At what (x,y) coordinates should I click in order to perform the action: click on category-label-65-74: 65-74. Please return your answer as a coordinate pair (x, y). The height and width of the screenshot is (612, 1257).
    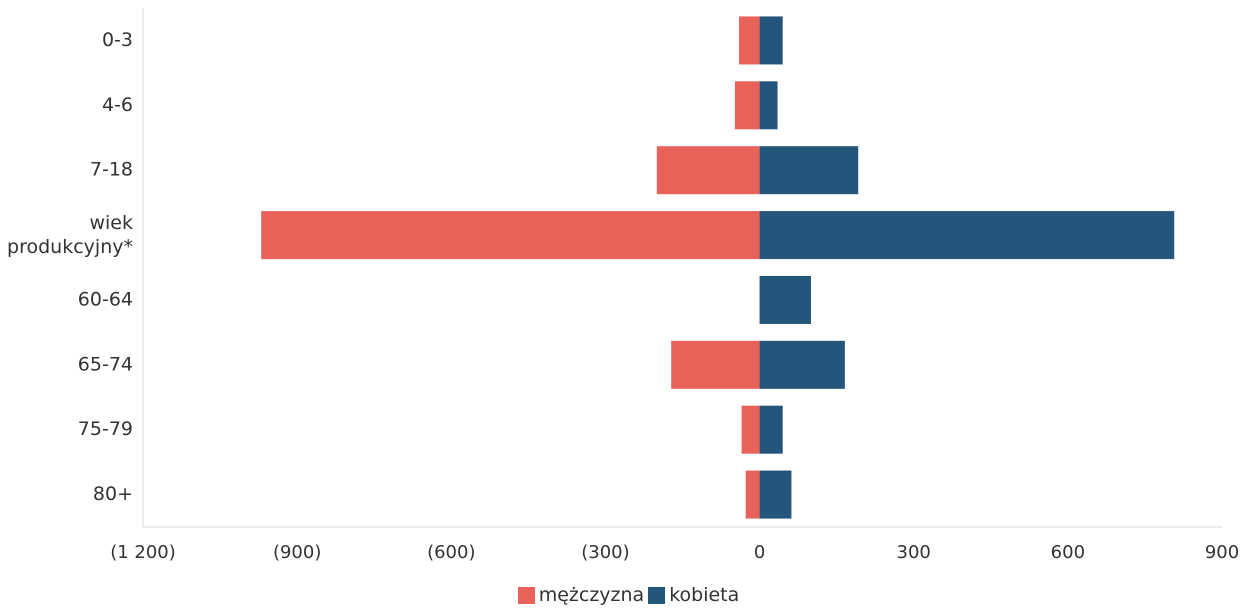
    Looking at the image, I should click on (105, 364).